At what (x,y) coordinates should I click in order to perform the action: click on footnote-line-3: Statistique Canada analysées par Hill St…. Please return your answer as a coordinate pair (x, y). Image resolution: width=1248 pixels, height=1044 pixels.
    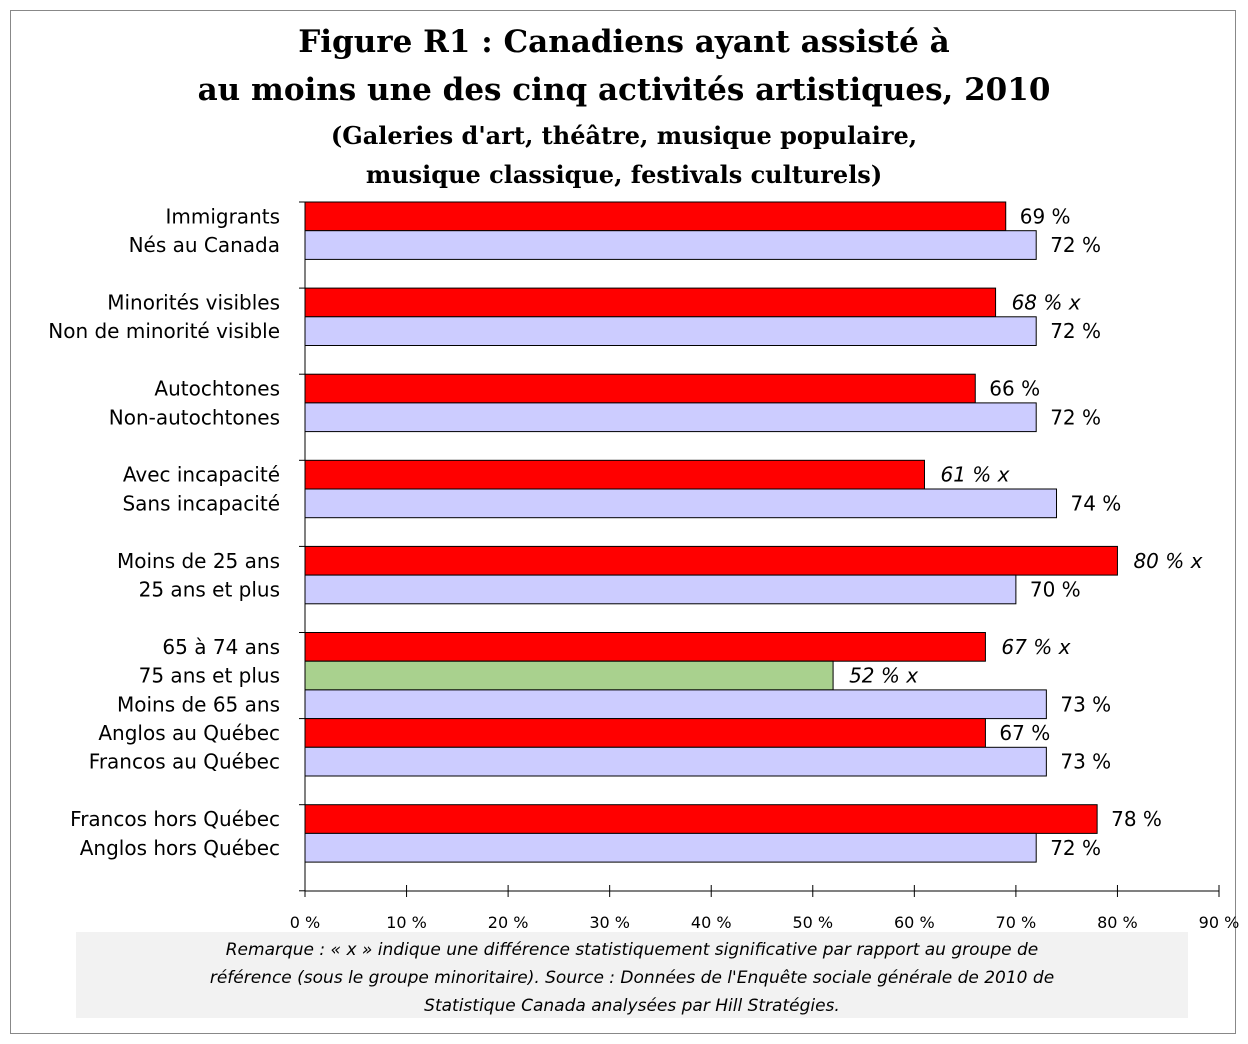
    Looking at the image, I should click on (632, 1006).